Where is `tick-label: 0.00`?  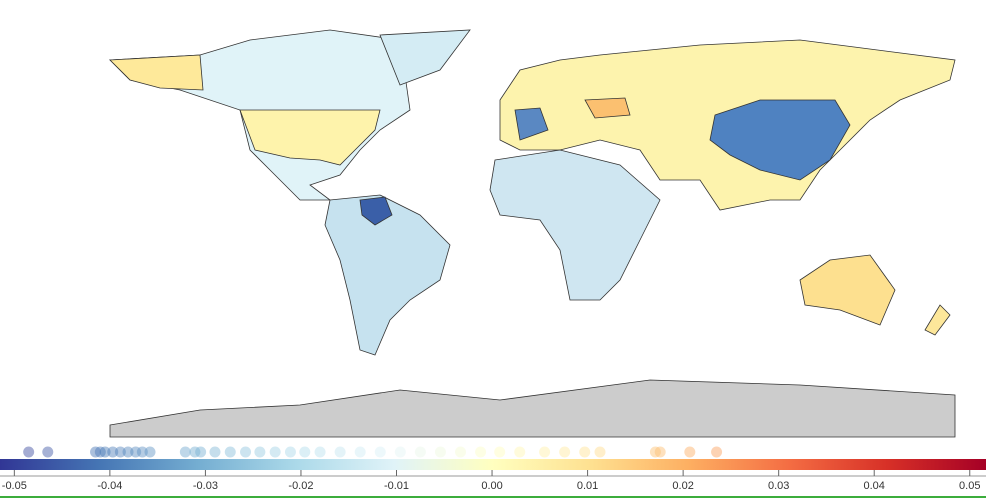
tick-label: 0.00 is located at coordinates (491, 486).